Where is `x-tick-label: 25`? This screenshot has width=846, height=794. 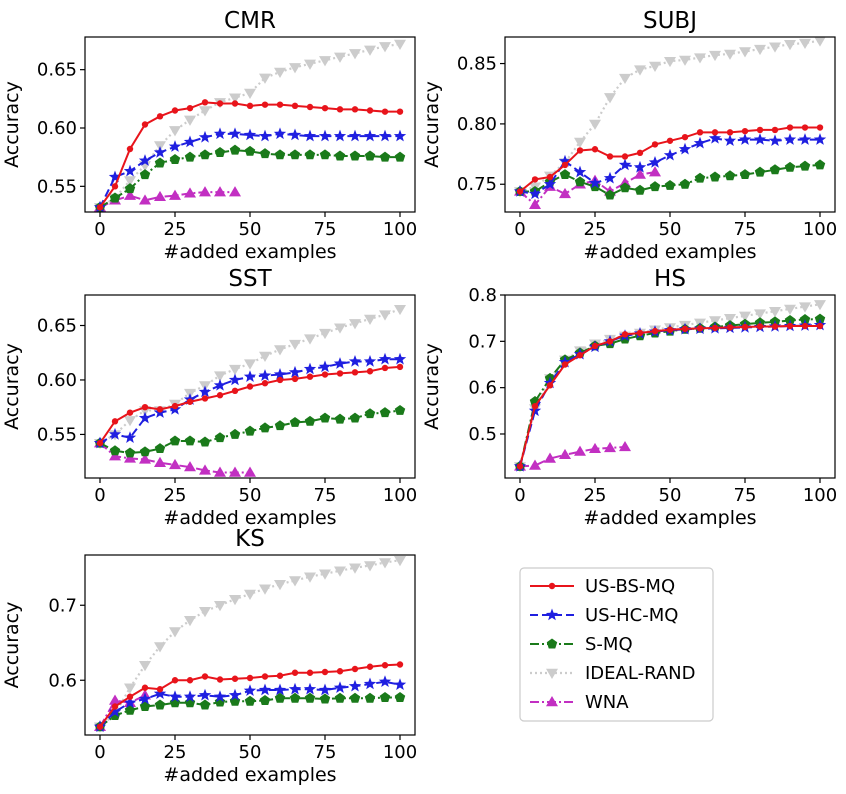
x-tick-label: 25 is located at coordinates (175, 229).